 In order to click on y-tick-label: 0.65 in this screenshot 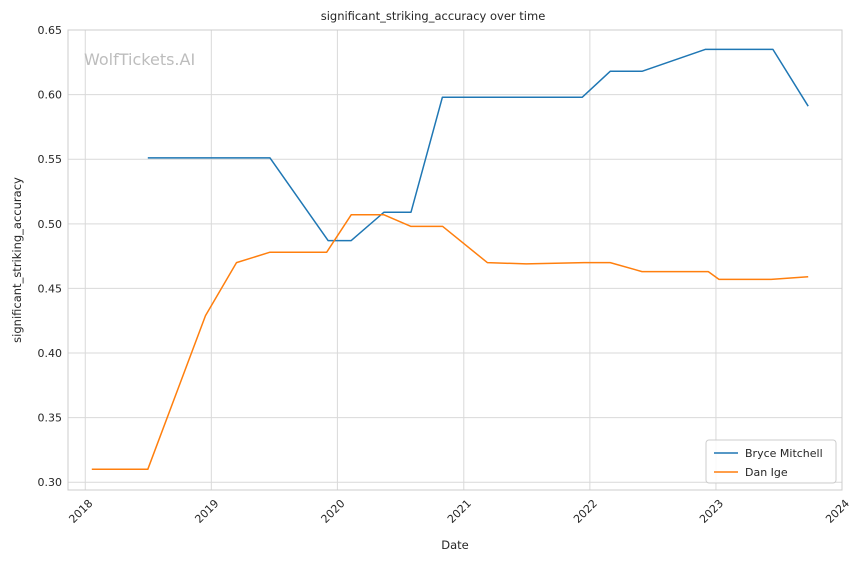, I will do `click(50, 30)`.